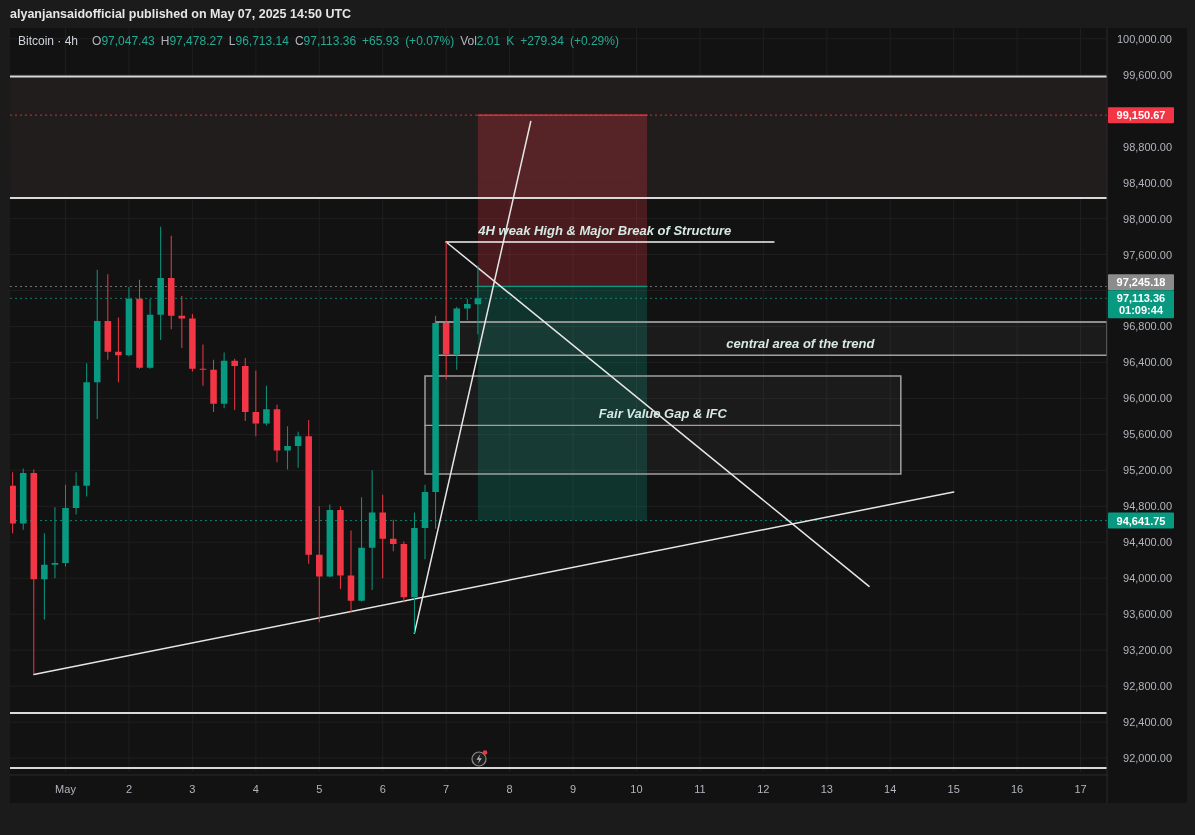  Describe the element at coordinates (66, 789) in the screenshot. I see `x-tick-label: May` at that location.